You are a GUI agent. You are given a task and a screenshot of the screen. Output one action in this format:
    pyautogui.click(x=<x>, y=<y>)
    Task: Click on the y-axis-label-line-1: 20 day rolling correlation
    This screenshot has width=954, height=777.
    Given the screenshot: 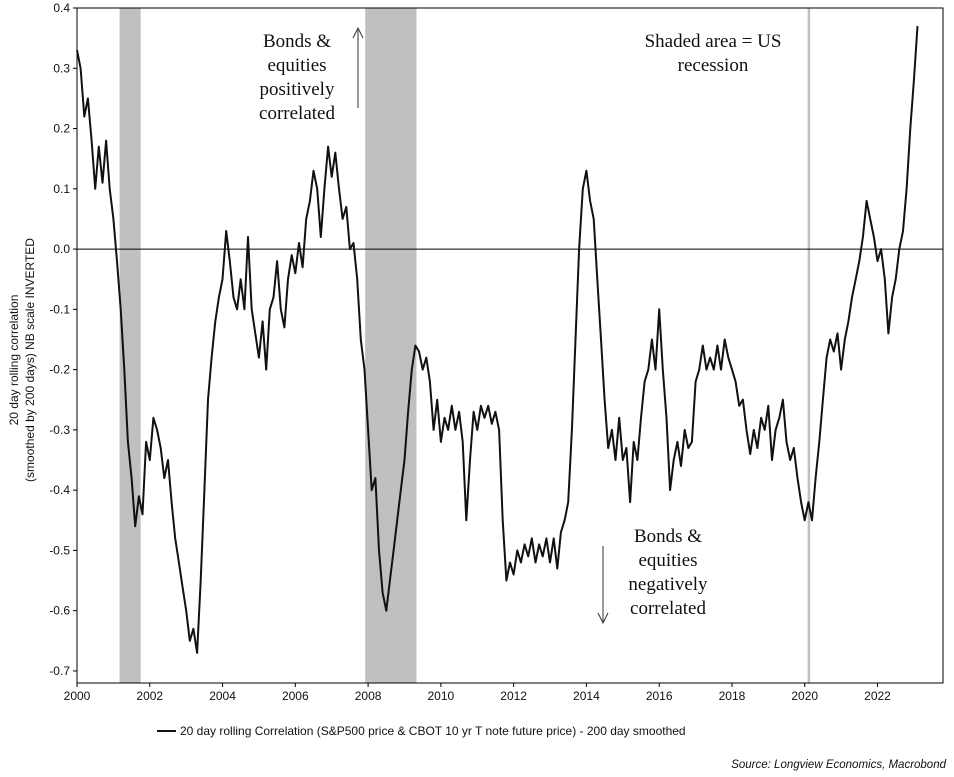 What is the action you would take?
    pyautogui.click(x=14, y=360)
    